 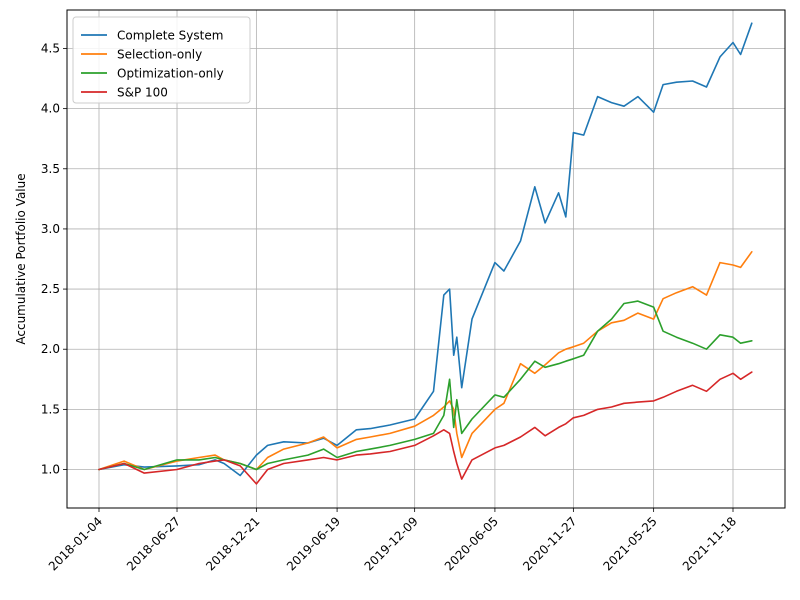 I want to click on y-axis: 1.0 1.5 2.0 2.5 3.0 3.5 4.0 4.5, so click(x=54, y=259).